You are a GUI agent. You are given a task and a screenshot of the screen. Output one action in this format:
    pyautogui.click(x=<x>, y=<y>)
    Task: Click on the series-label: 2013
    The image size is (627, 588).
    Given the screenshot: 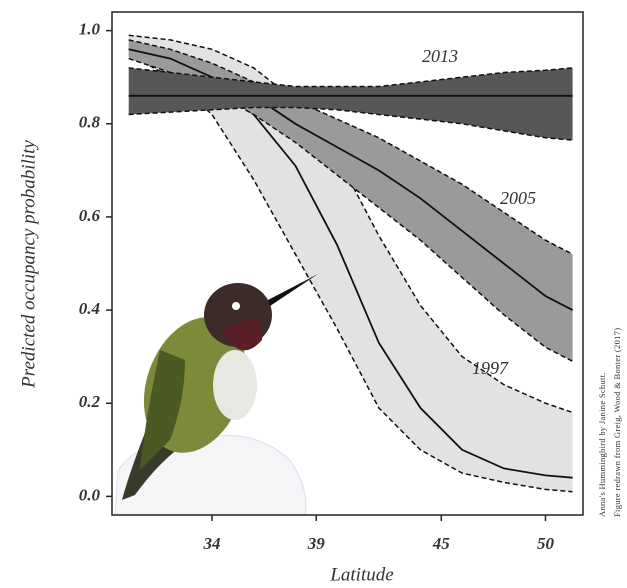 What is the action you would take?
    pyautogui.click(x=440, y=56)
    